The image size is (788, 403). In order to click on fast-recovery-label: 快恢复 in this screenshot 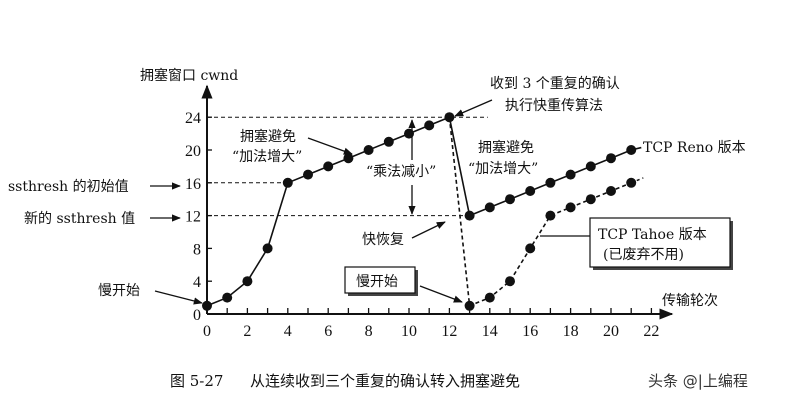, I will do `click(383, 239)`.